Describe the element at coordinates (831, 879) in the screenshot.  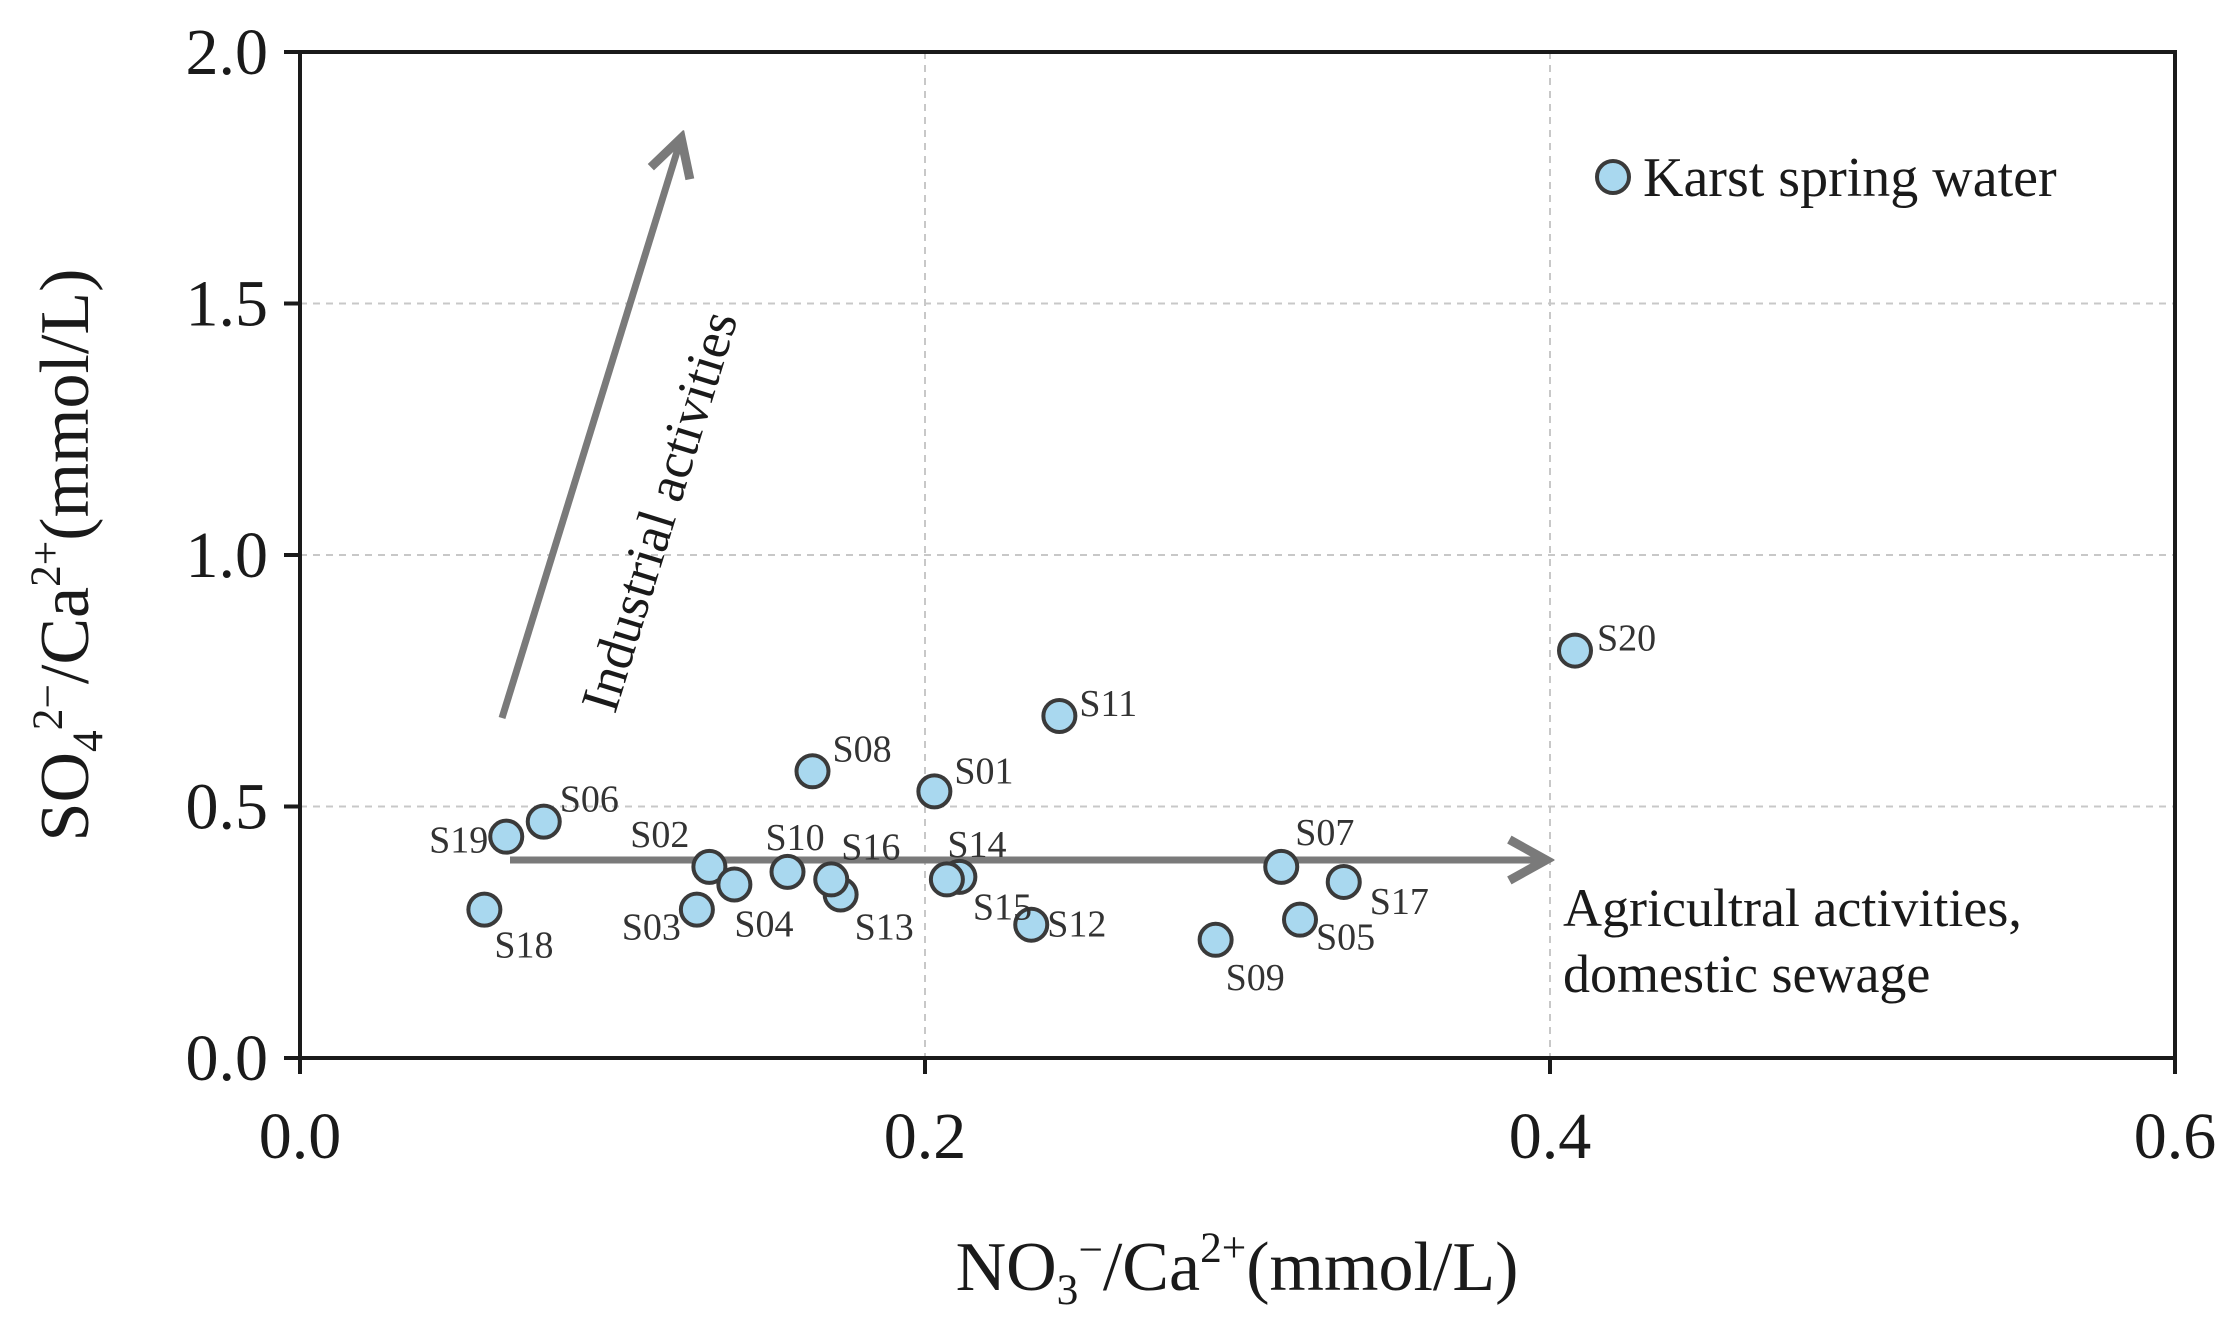
I see `data-point-s16` at that location.